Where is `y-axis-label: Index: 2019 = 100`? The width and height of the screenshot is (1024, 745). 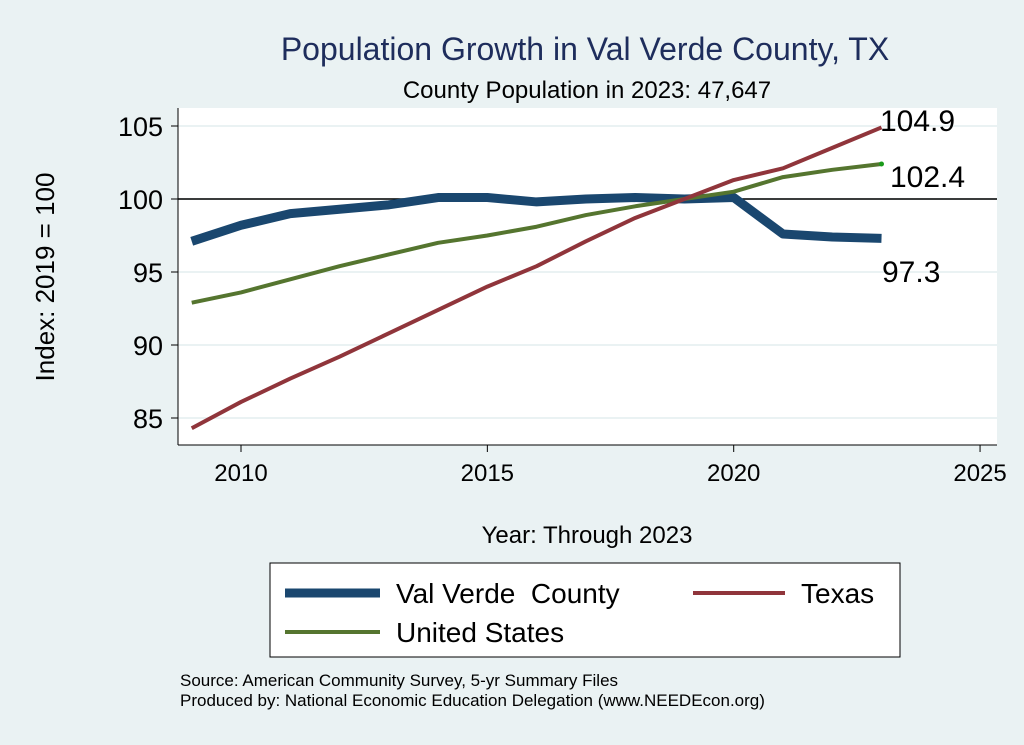
y-axis-label: Index: 2019 = 100 is located at coordinates (45, 277).